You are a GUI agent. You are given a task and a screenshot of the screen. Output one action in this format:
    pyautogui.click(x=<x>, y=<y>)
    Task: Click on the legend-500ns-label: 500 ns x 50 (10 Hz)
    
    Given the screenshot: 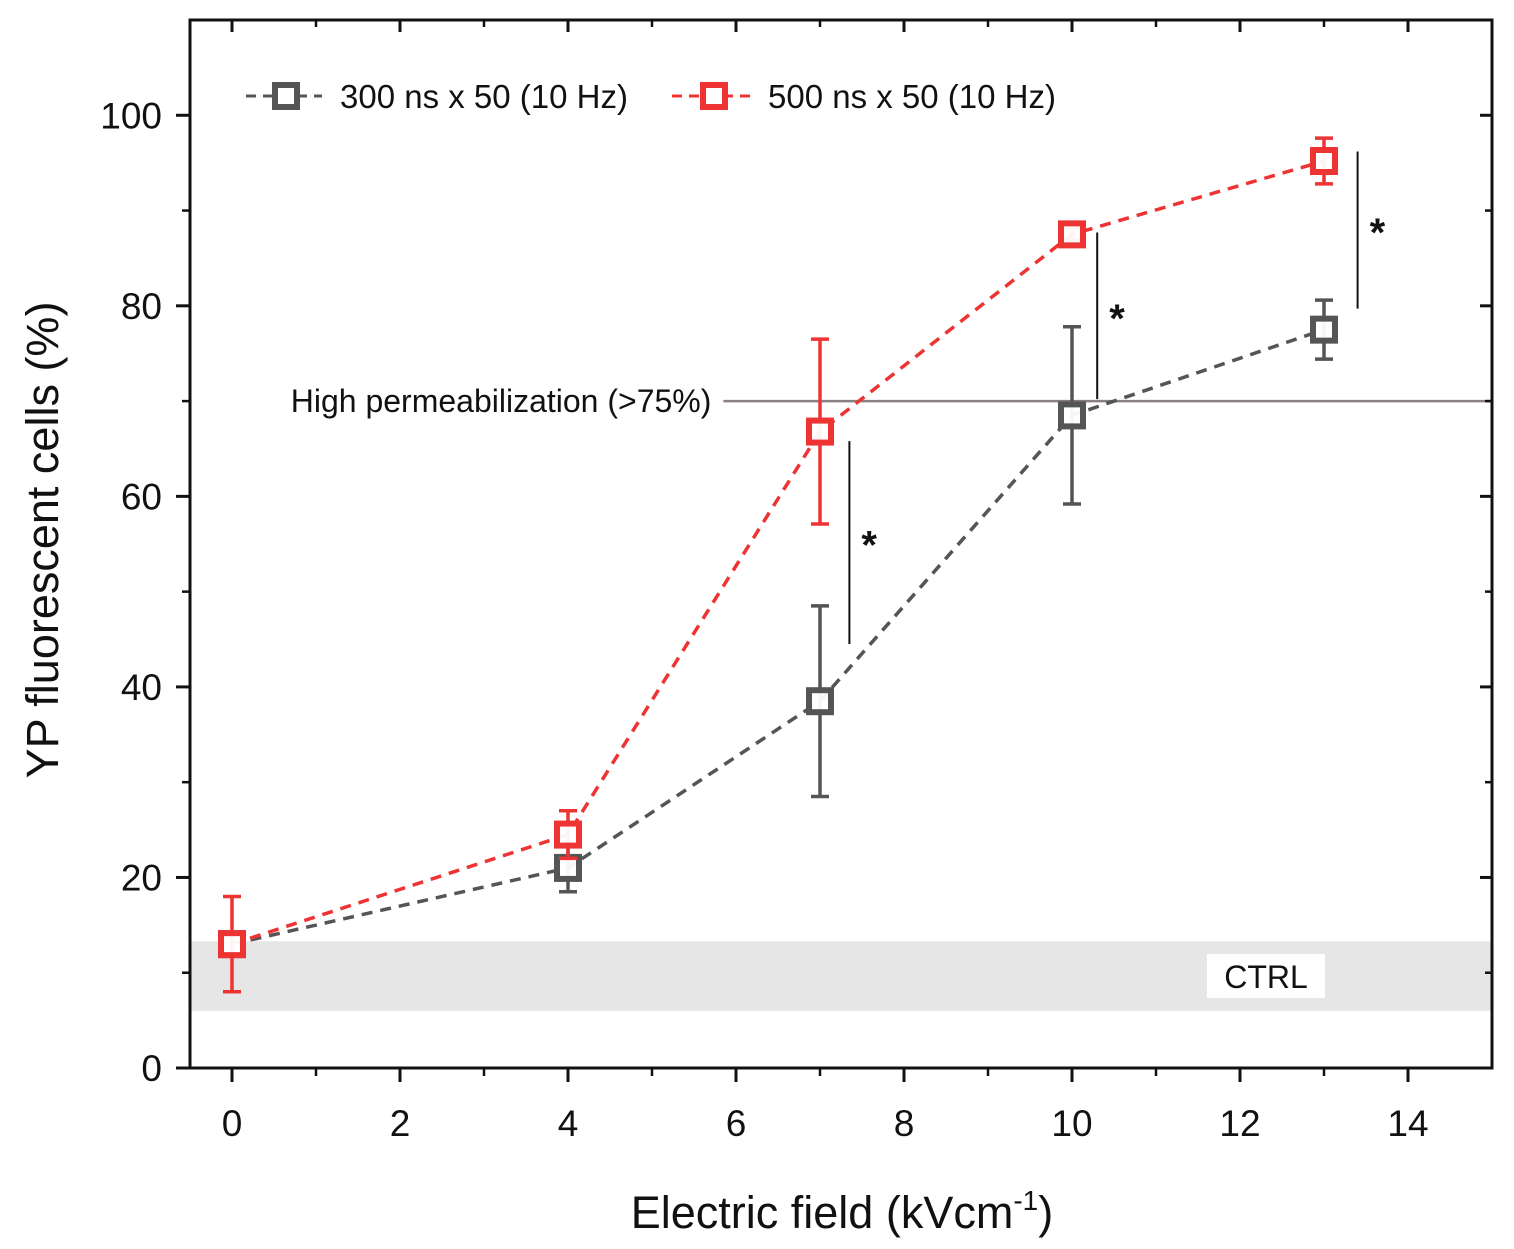 What is the action you would take?
    pyautogui.click(x=912, y=96)
    